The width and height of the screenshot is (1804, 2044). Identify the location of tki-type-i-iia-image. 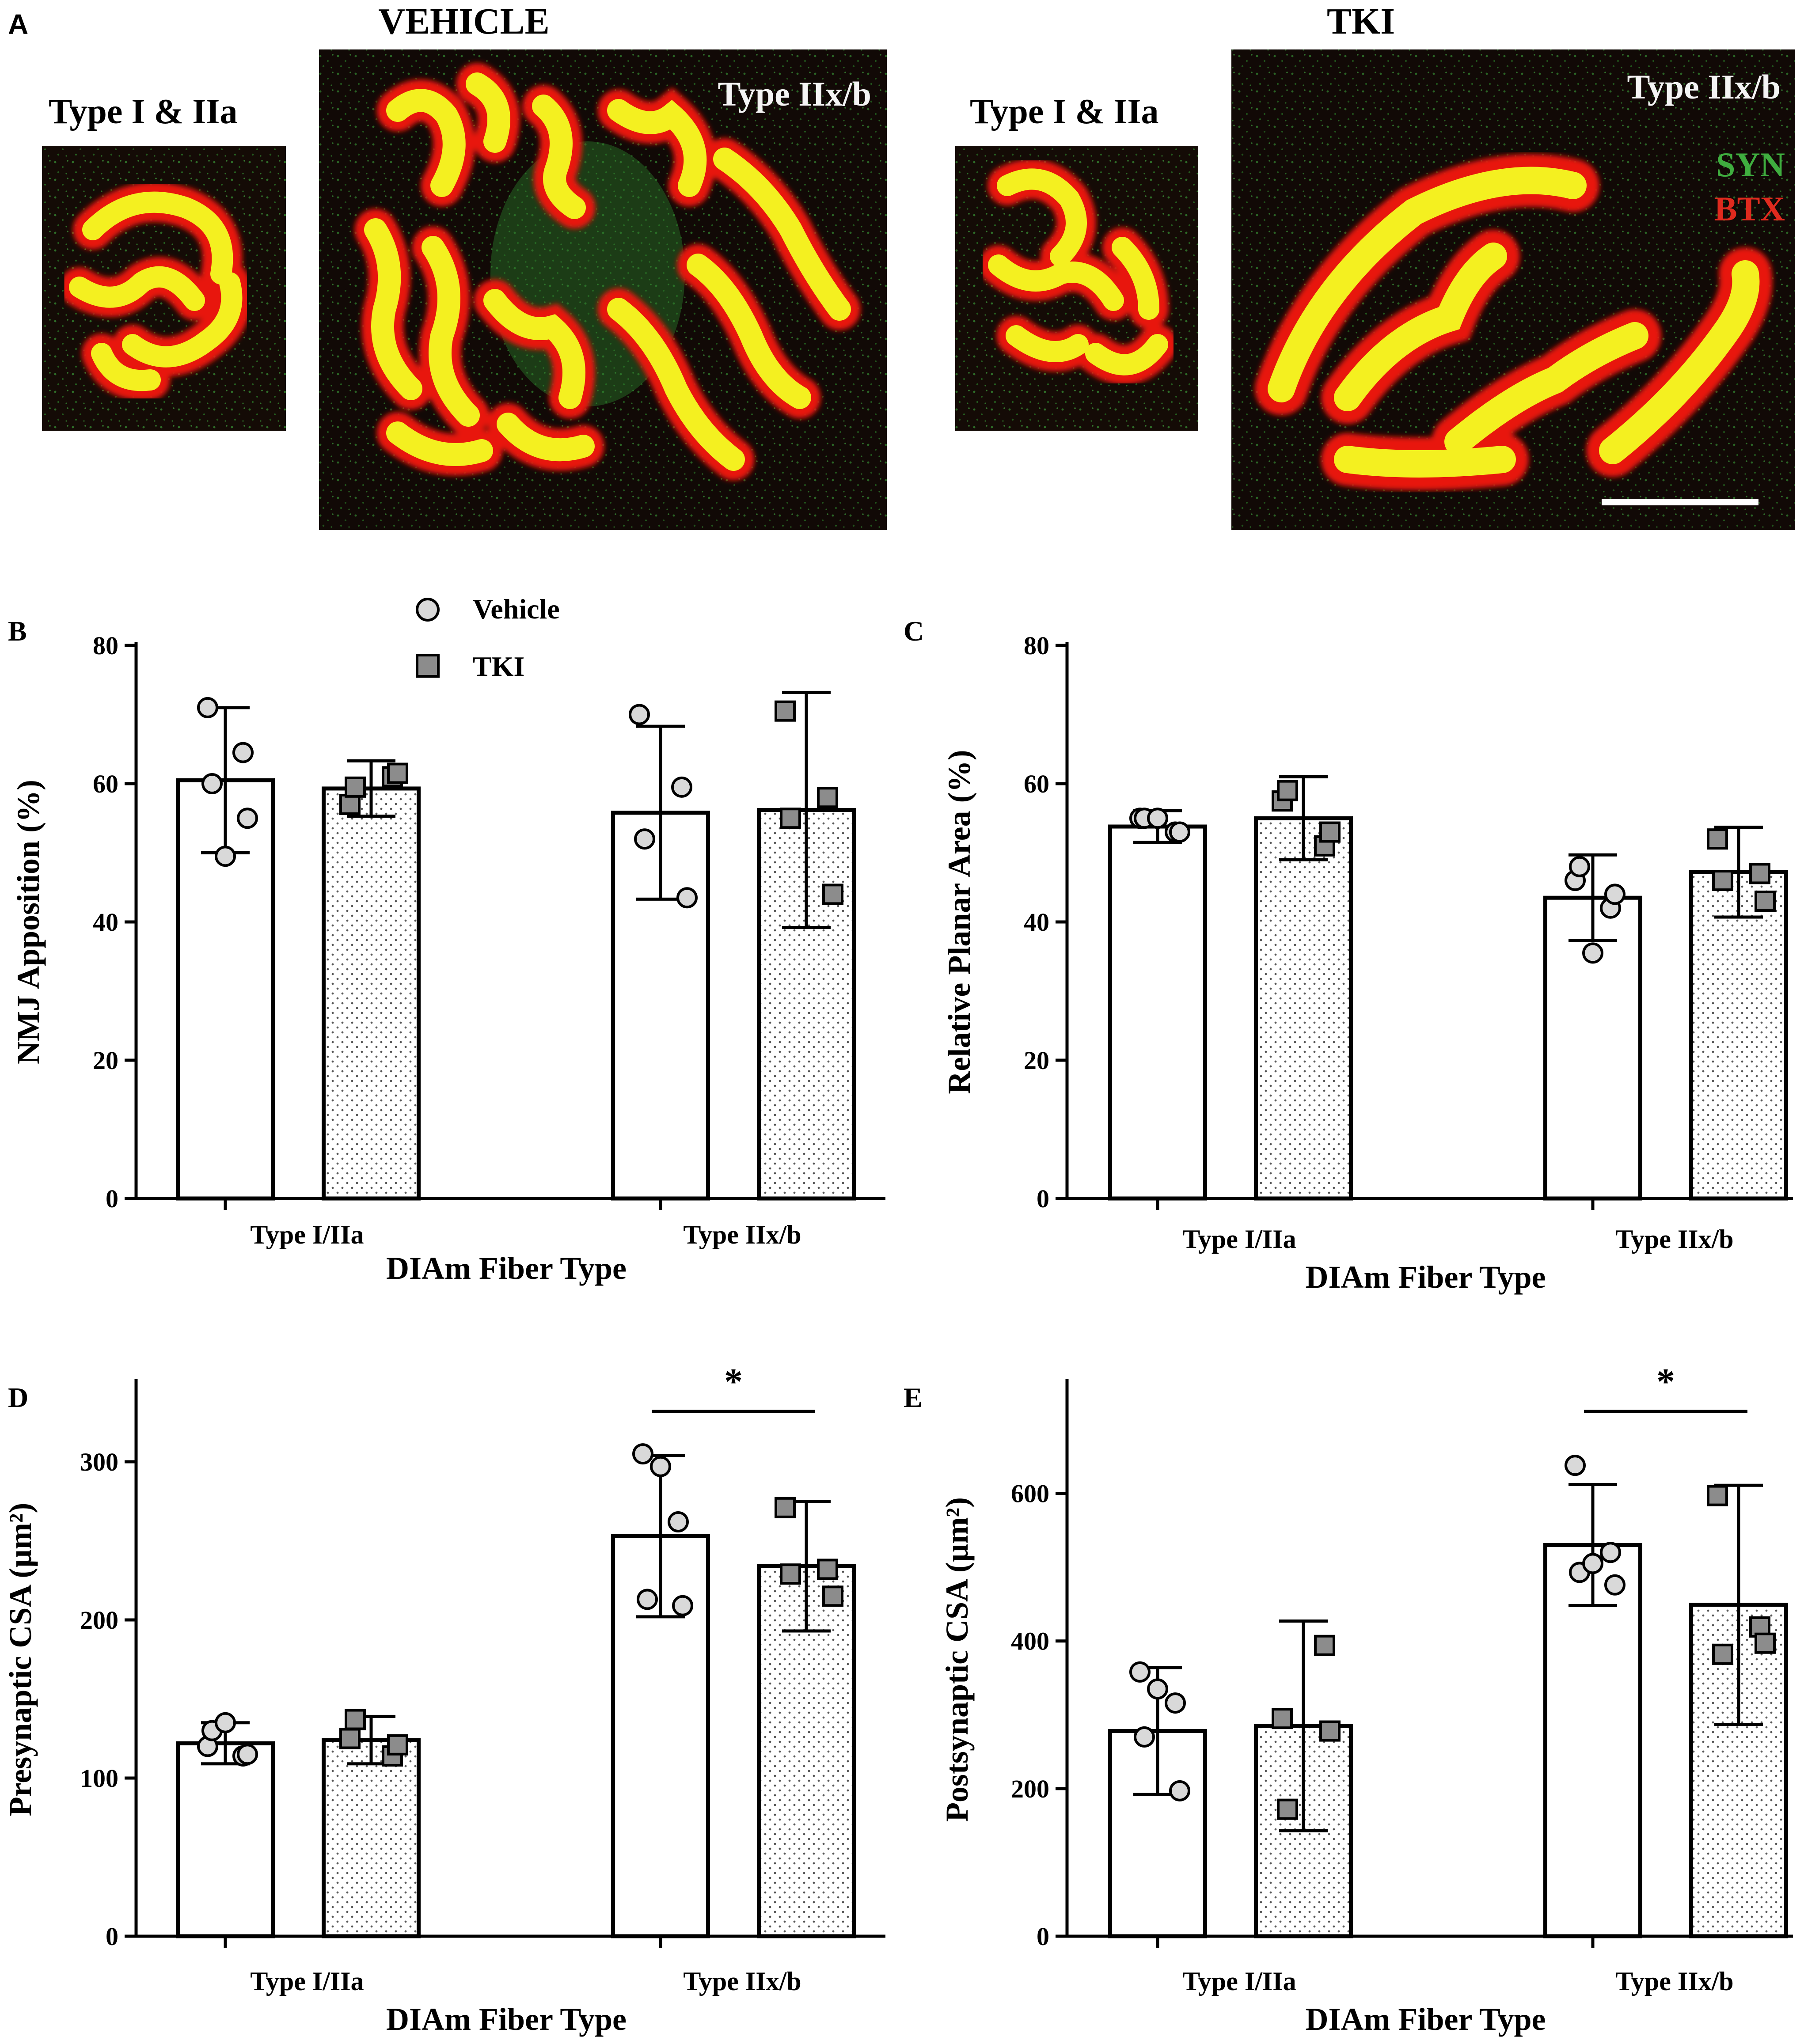
(1076, 288).